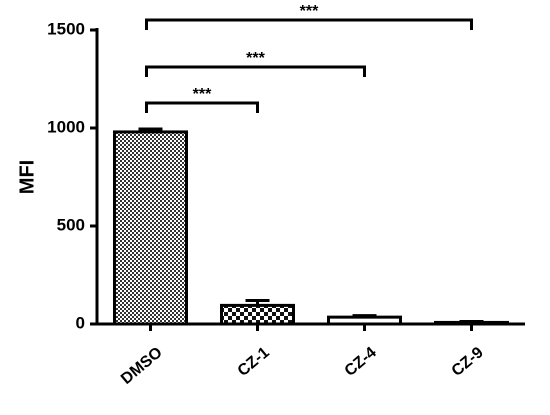  I want to click on x-tick-label: CZ-1, so click(254, 362).